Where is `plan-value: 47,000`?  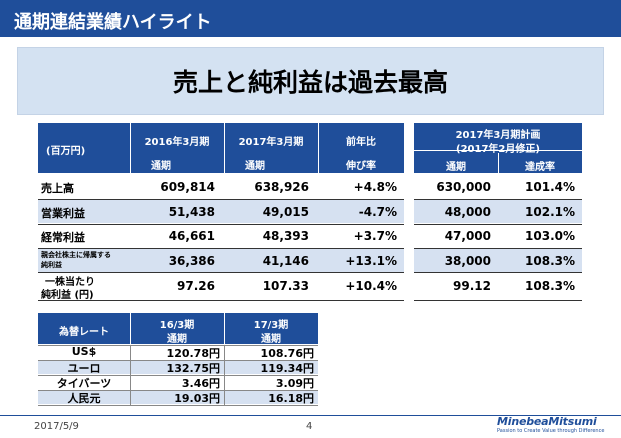
plan-value: 47,000 is located at coordinates (467, 236).